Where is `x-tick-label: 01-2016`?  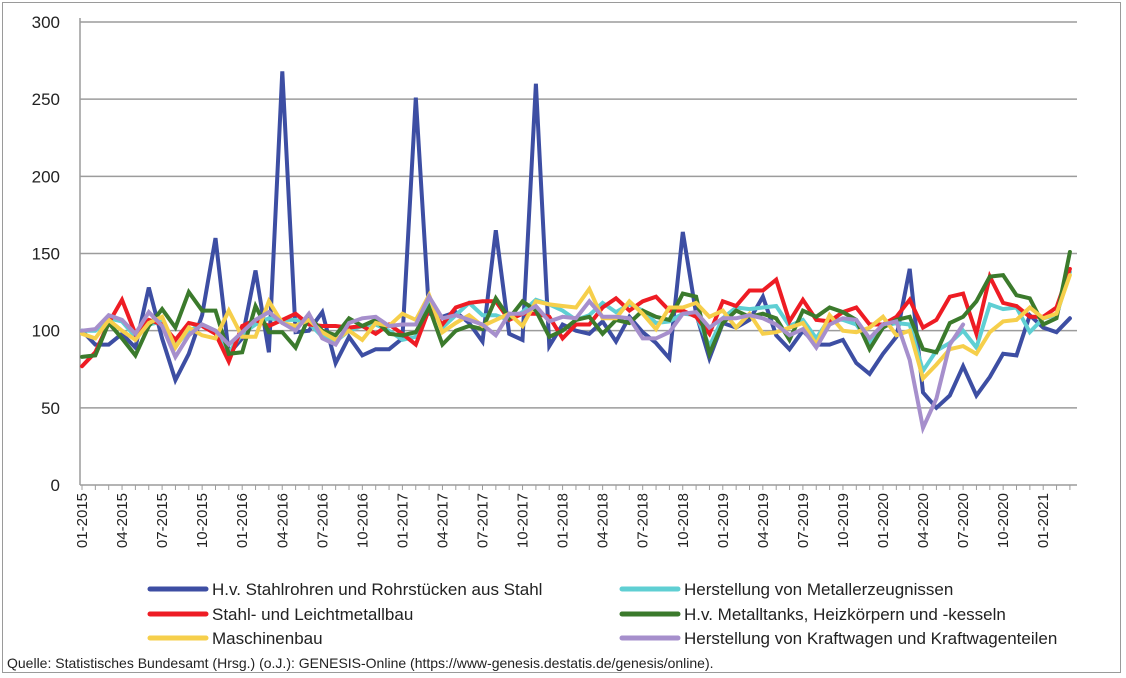
x-tick-label: 01-2016 is located at coordinates (242, 520).